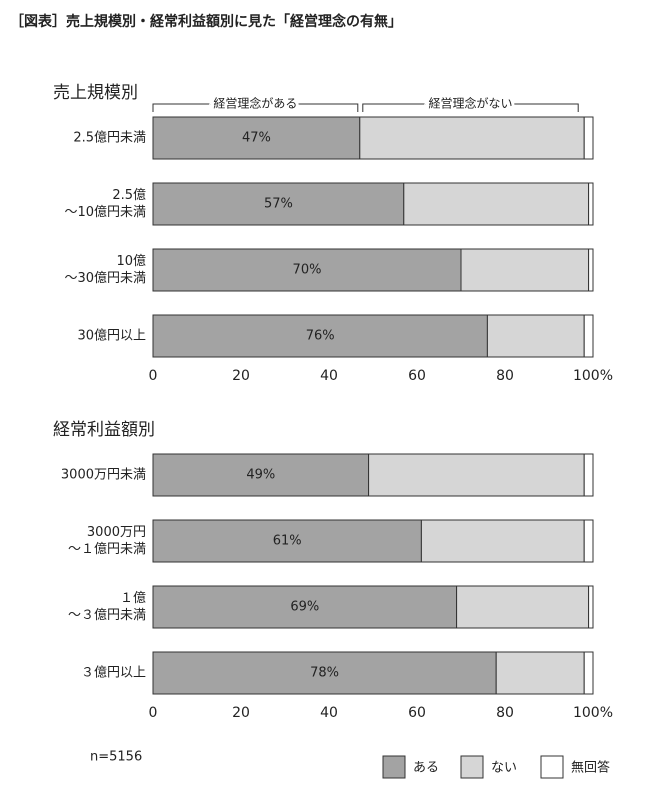  I want to click on value-label: 69%, so click(304, 607).